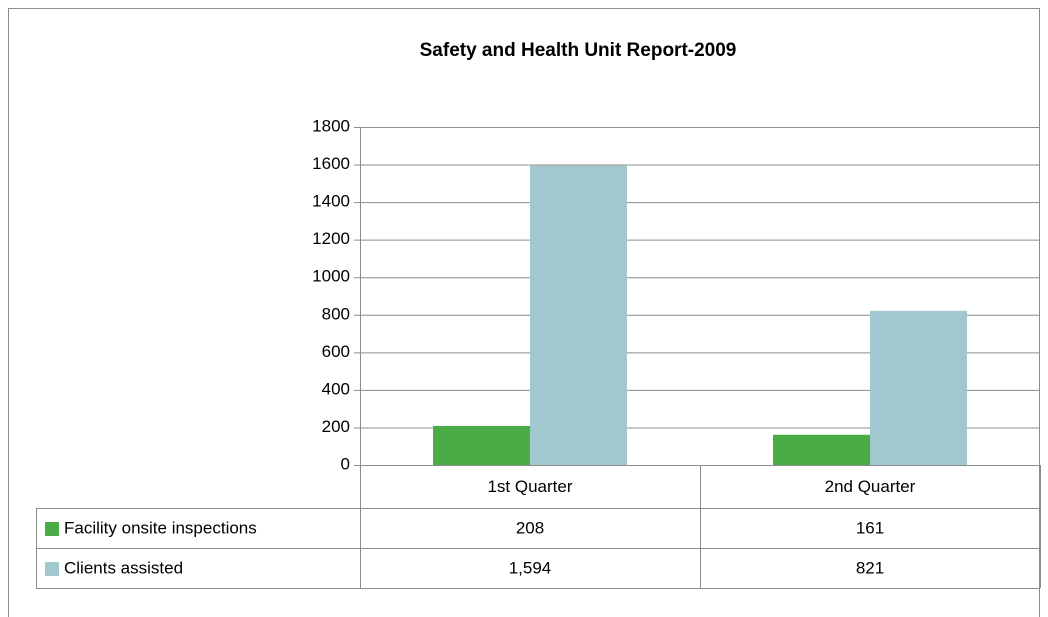 Image resolution: width=1048 pixels, height=617 pixels. What do you see at coordinates (160, 527) in the screenshot?
I see `legend-label: Facility onsite inspections` at bounding box center [160, 527].